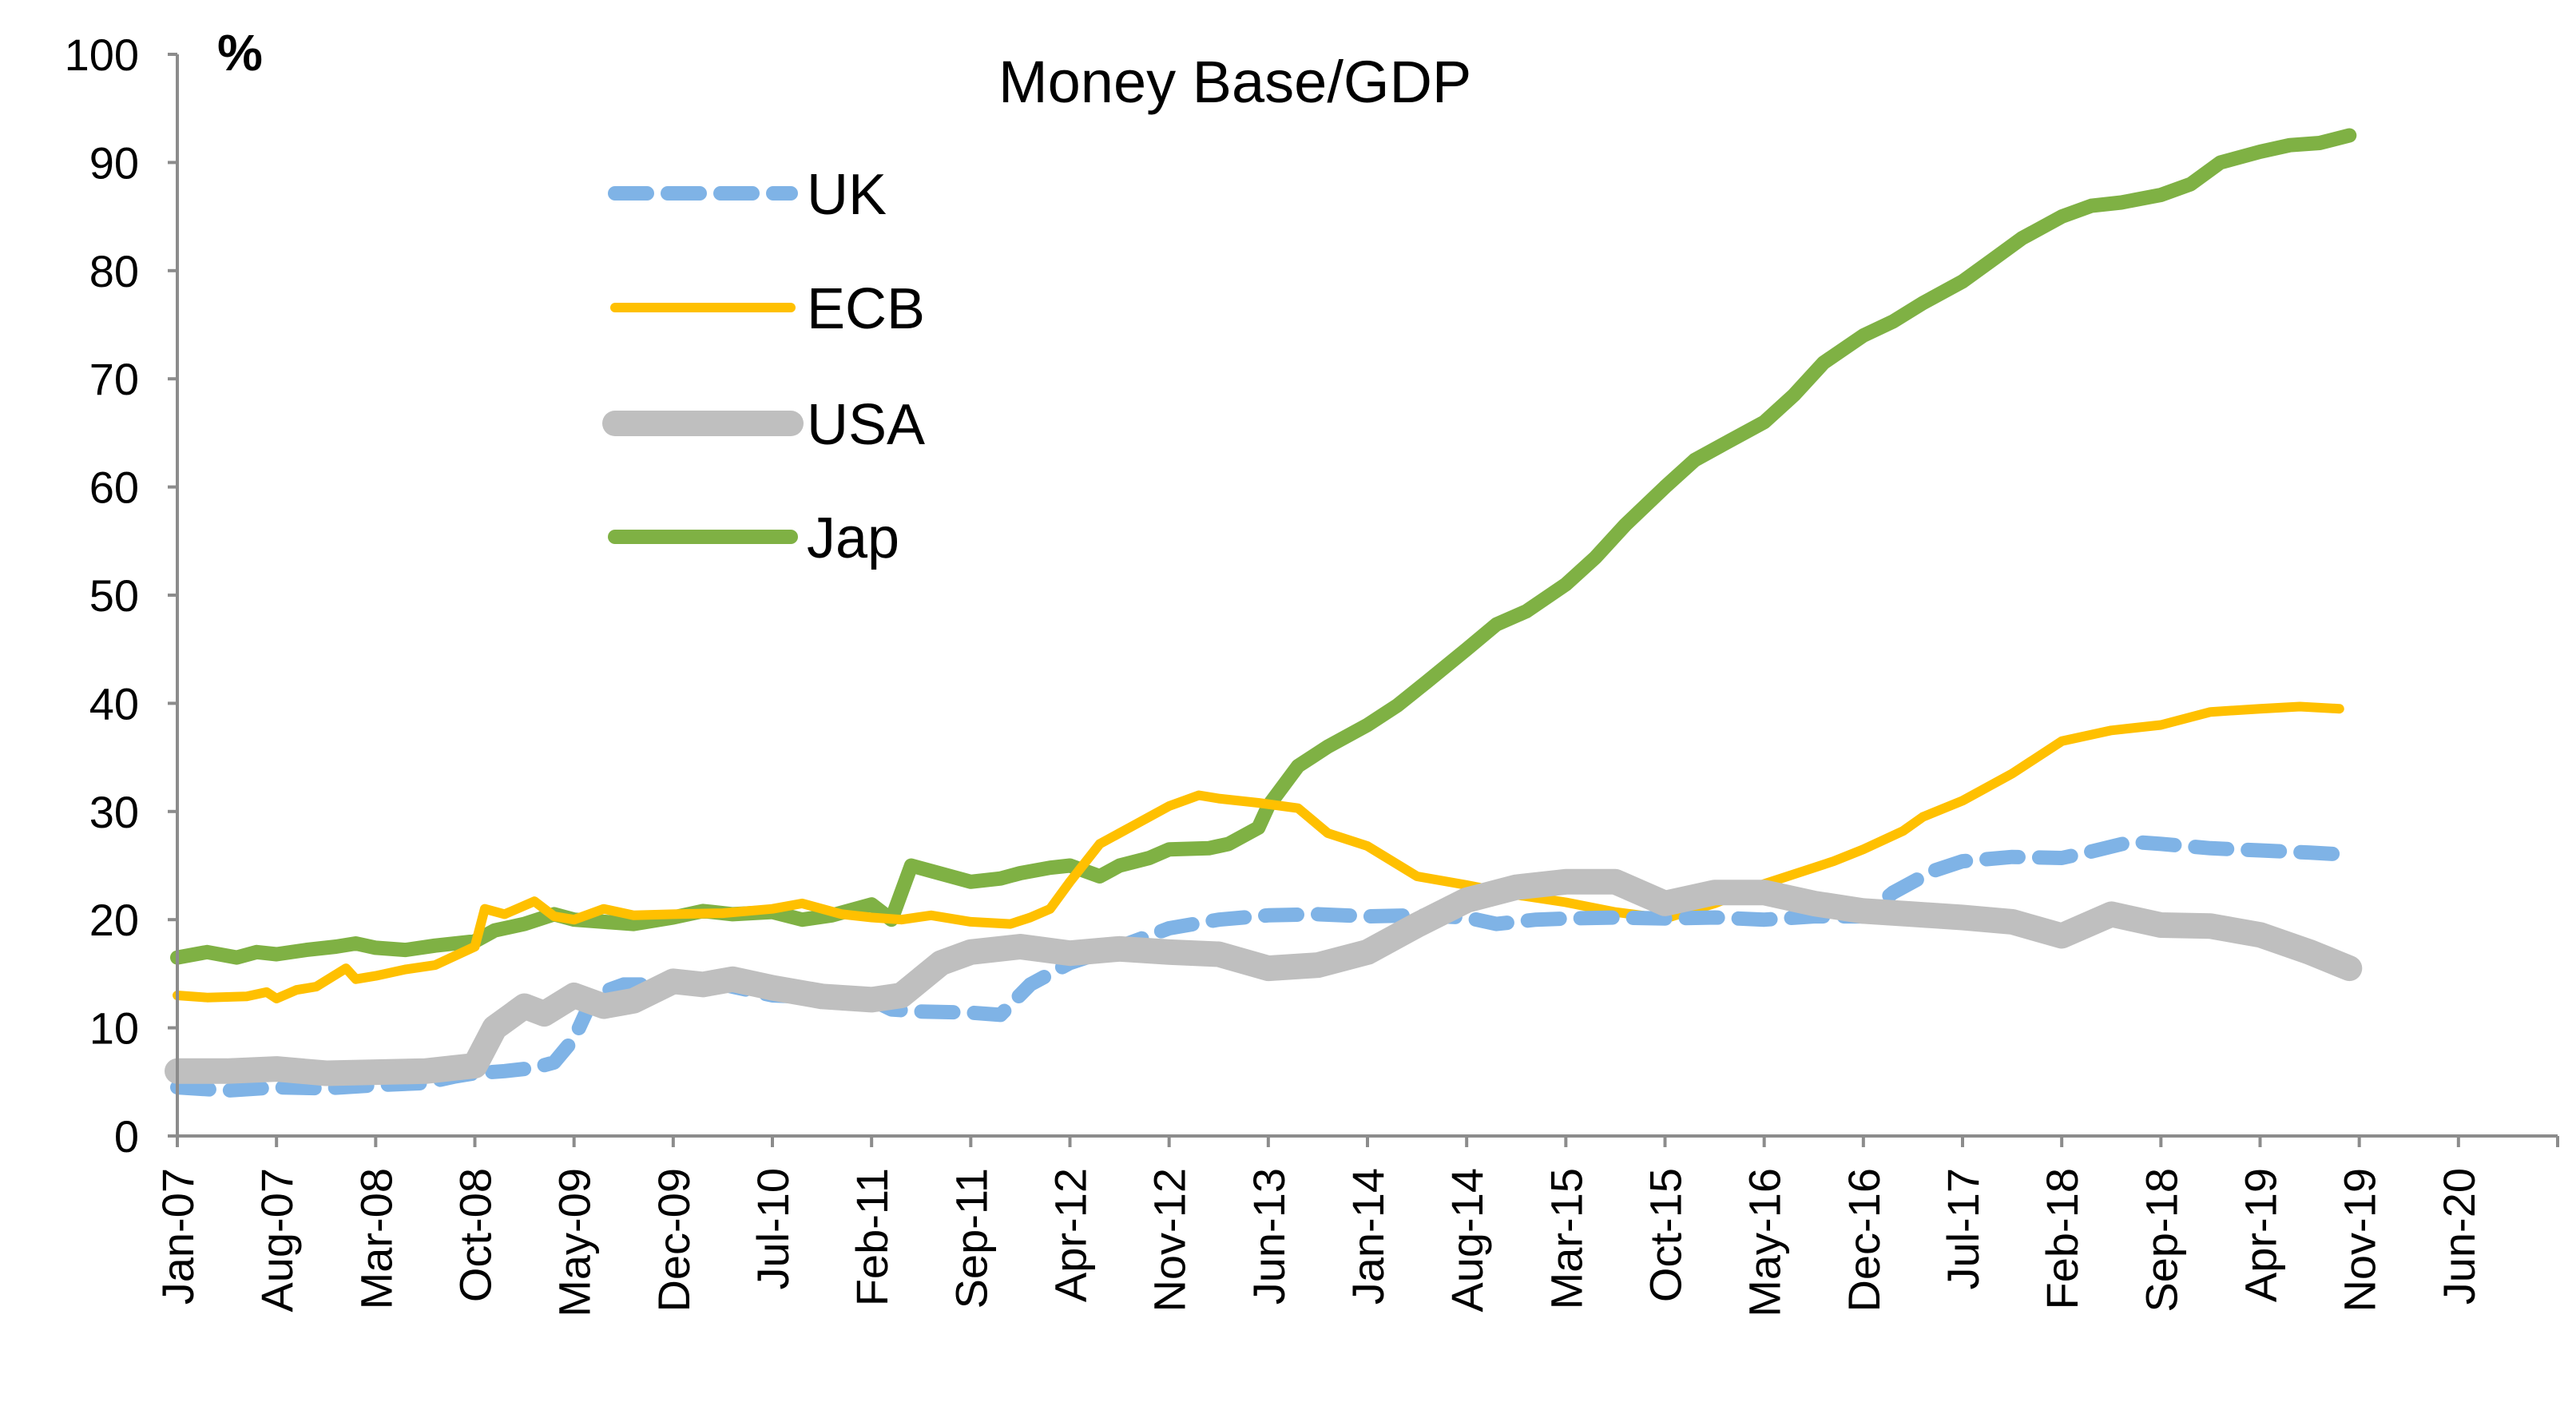 Image resolution: width=2576 pixels, height=1402 pixels. Describe the element at coordinates (240, 52) in the screenshot. I see `y-unit-label: %` at that location.